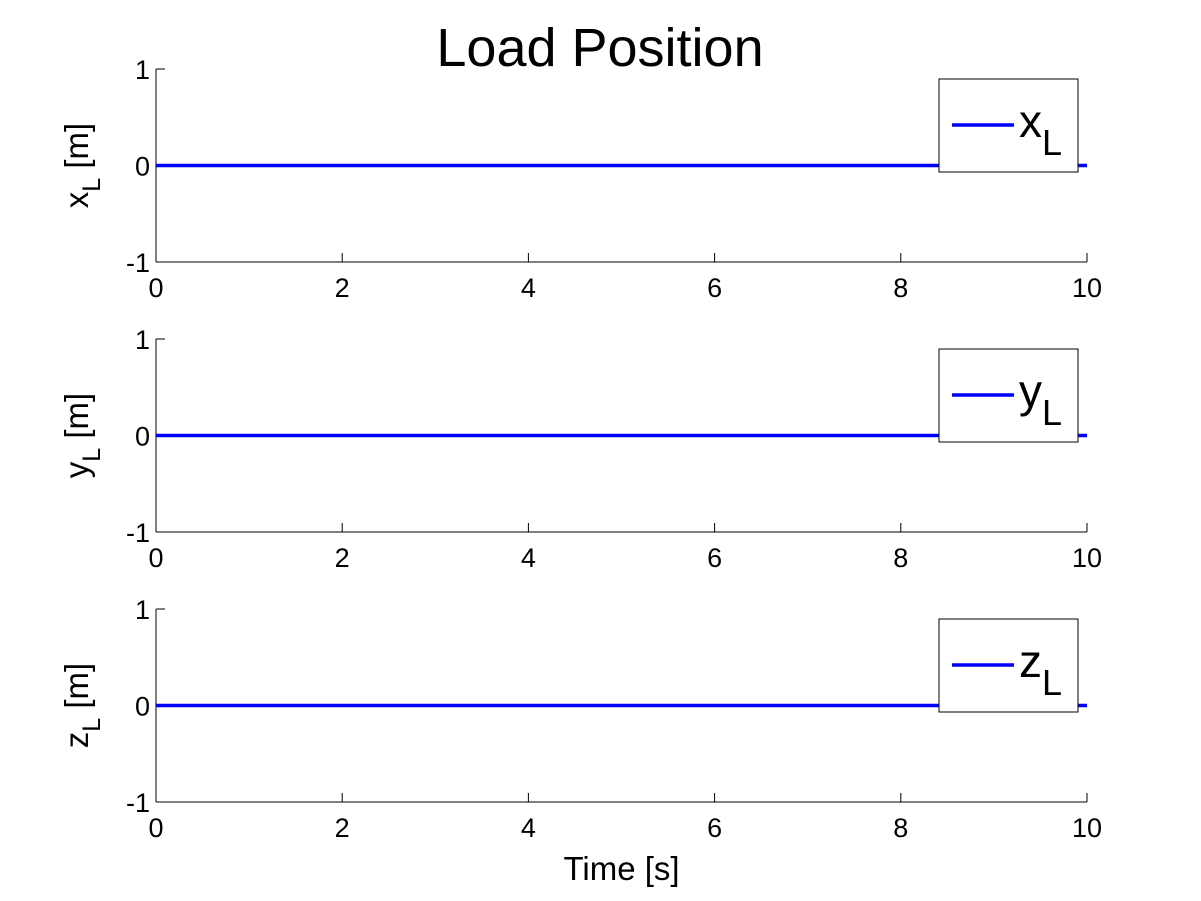  I want to click on y-axis-label: zL [m], so click(82, 705).